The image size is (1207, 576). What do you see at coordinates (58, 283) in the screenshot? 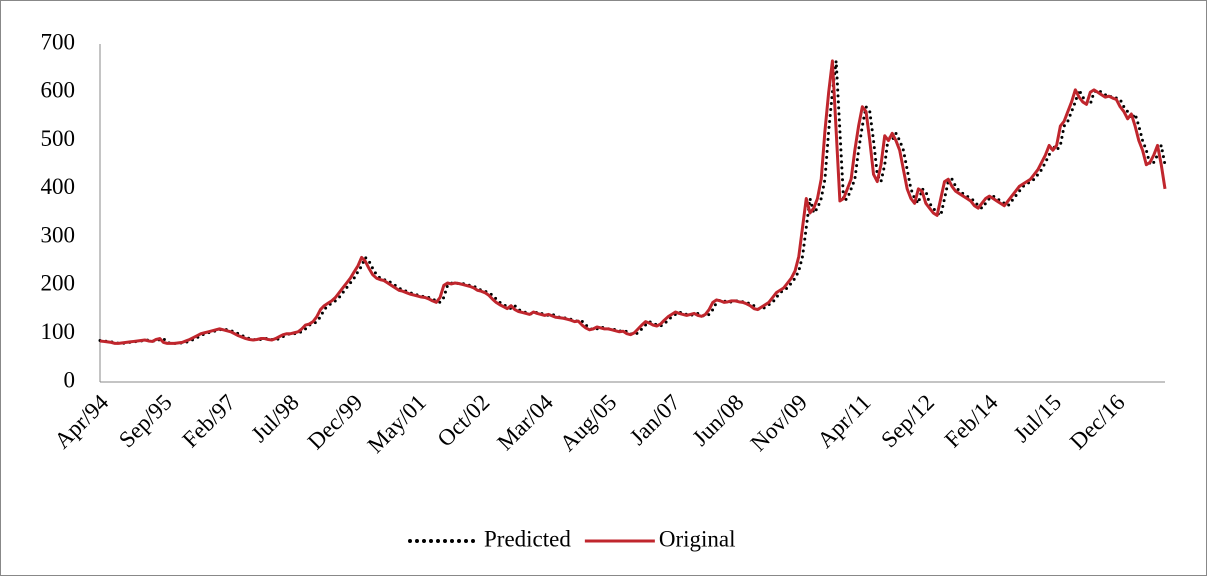
I see `y-tick-label: 200` at bounding box center [58, 283].